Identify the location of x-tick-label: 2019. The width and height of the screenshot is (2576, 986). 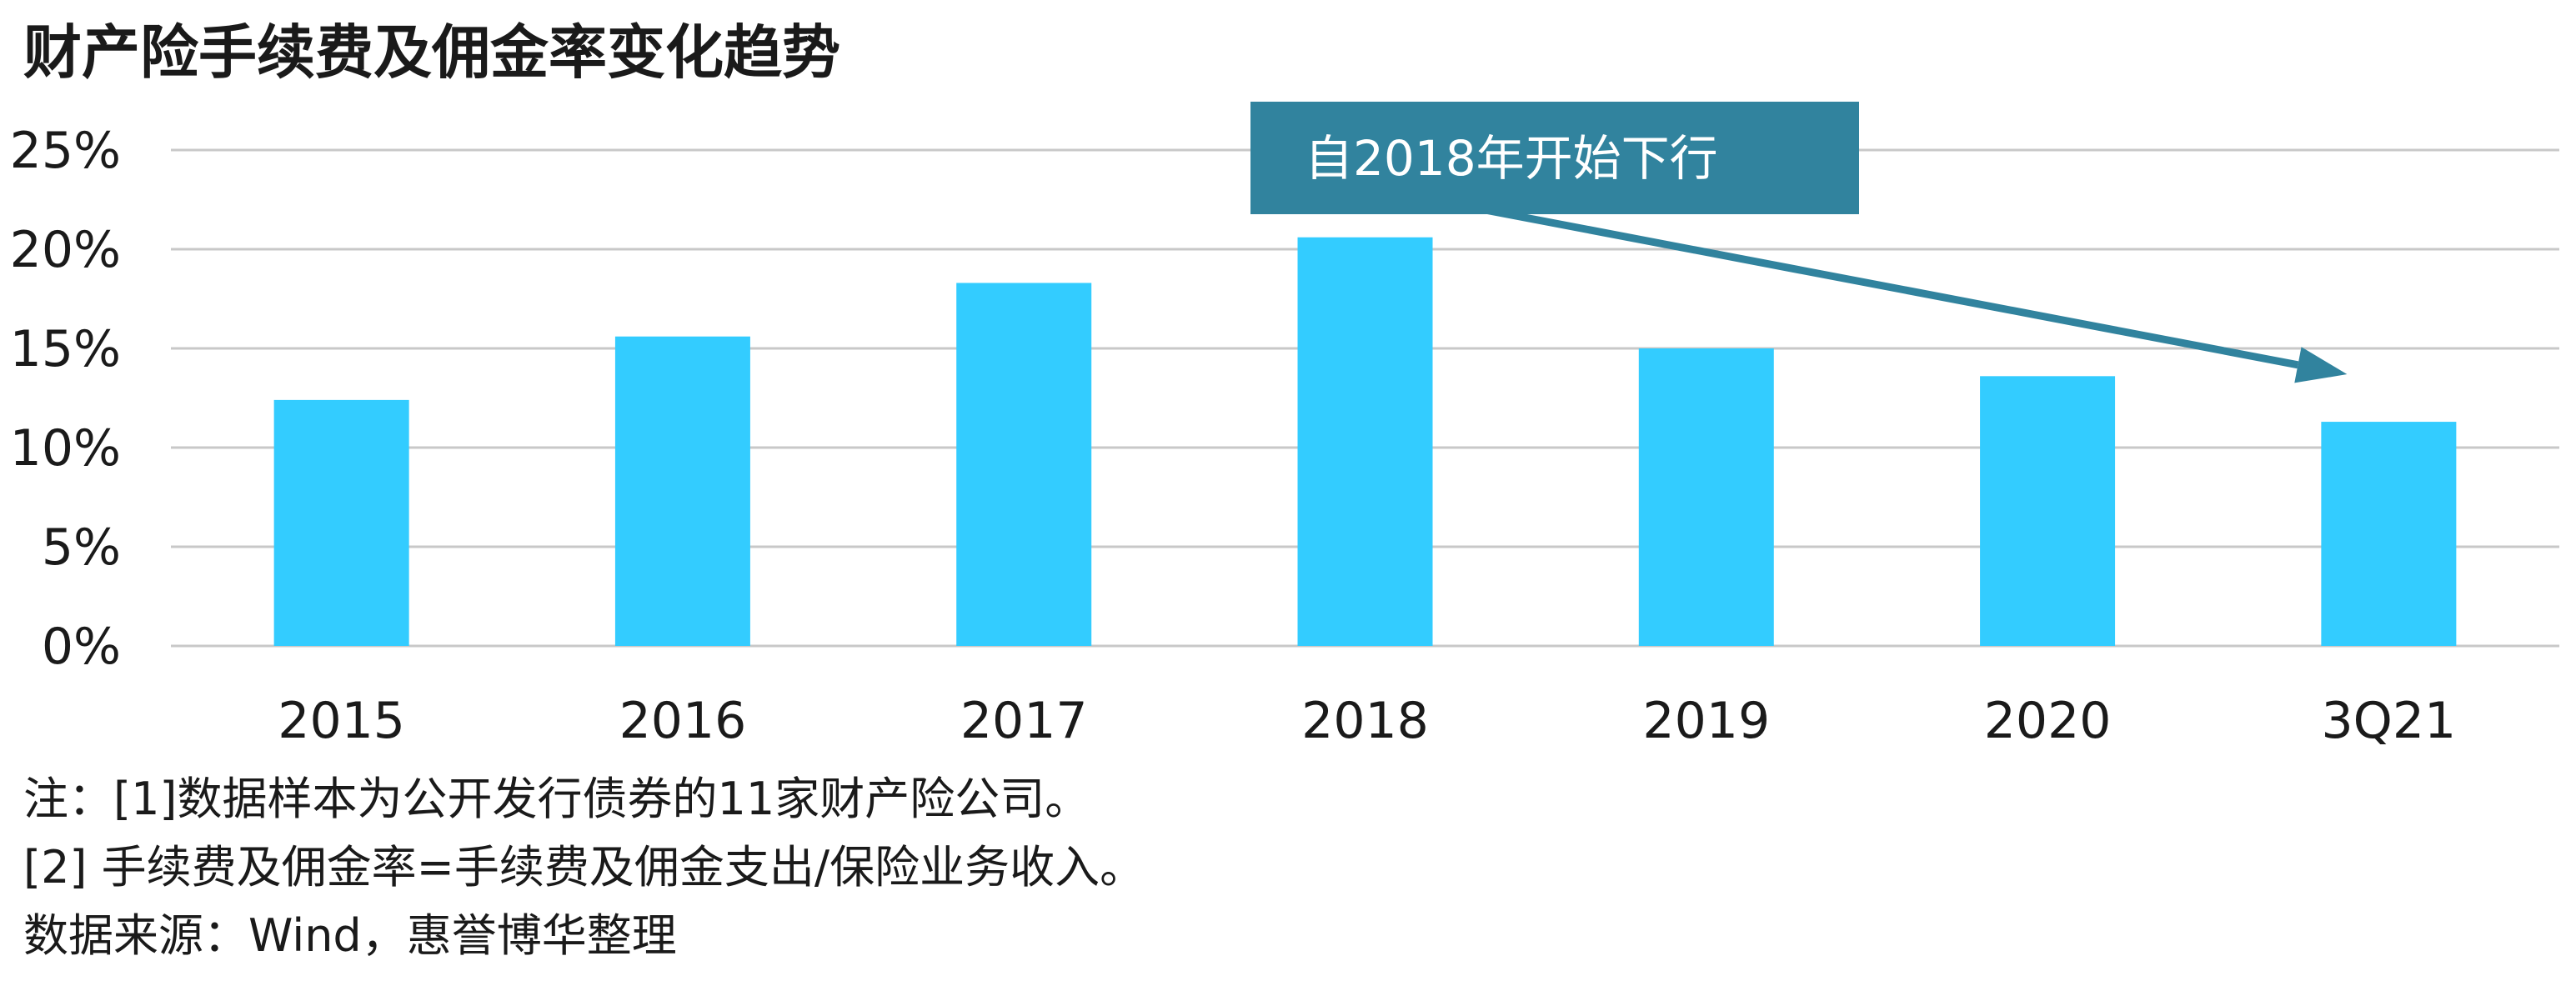
(1706, 721).